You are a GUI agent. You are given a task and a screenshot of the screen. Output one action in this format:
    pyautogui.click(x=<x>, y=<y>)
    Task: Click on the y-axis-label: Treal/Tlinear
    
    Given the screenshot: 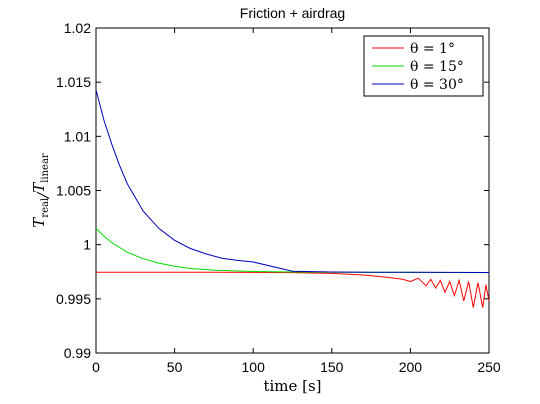 What is the action you would take?
    pyautogui.click(x=41, y=190)
    